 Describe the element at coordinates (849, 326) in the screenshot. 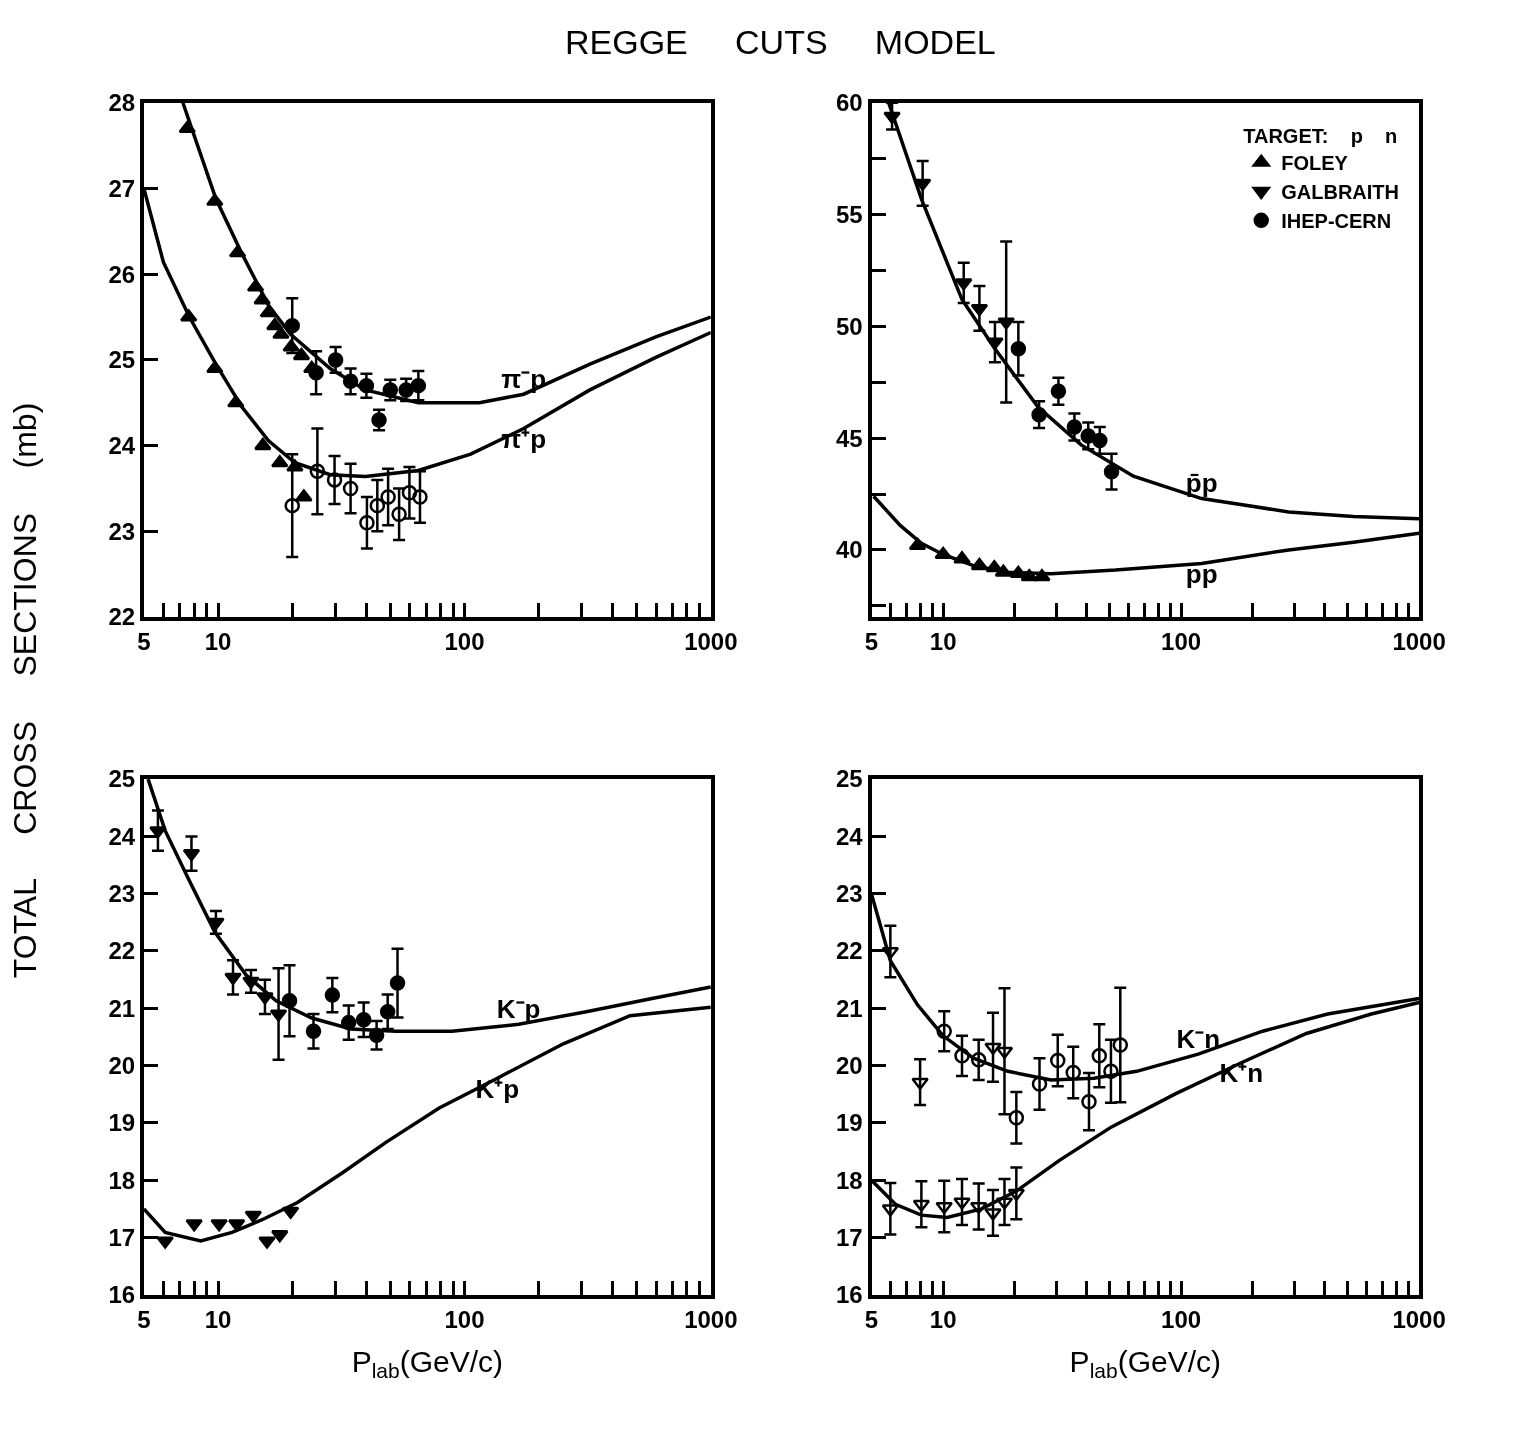

I see `y-tick-label: 50` at that location.